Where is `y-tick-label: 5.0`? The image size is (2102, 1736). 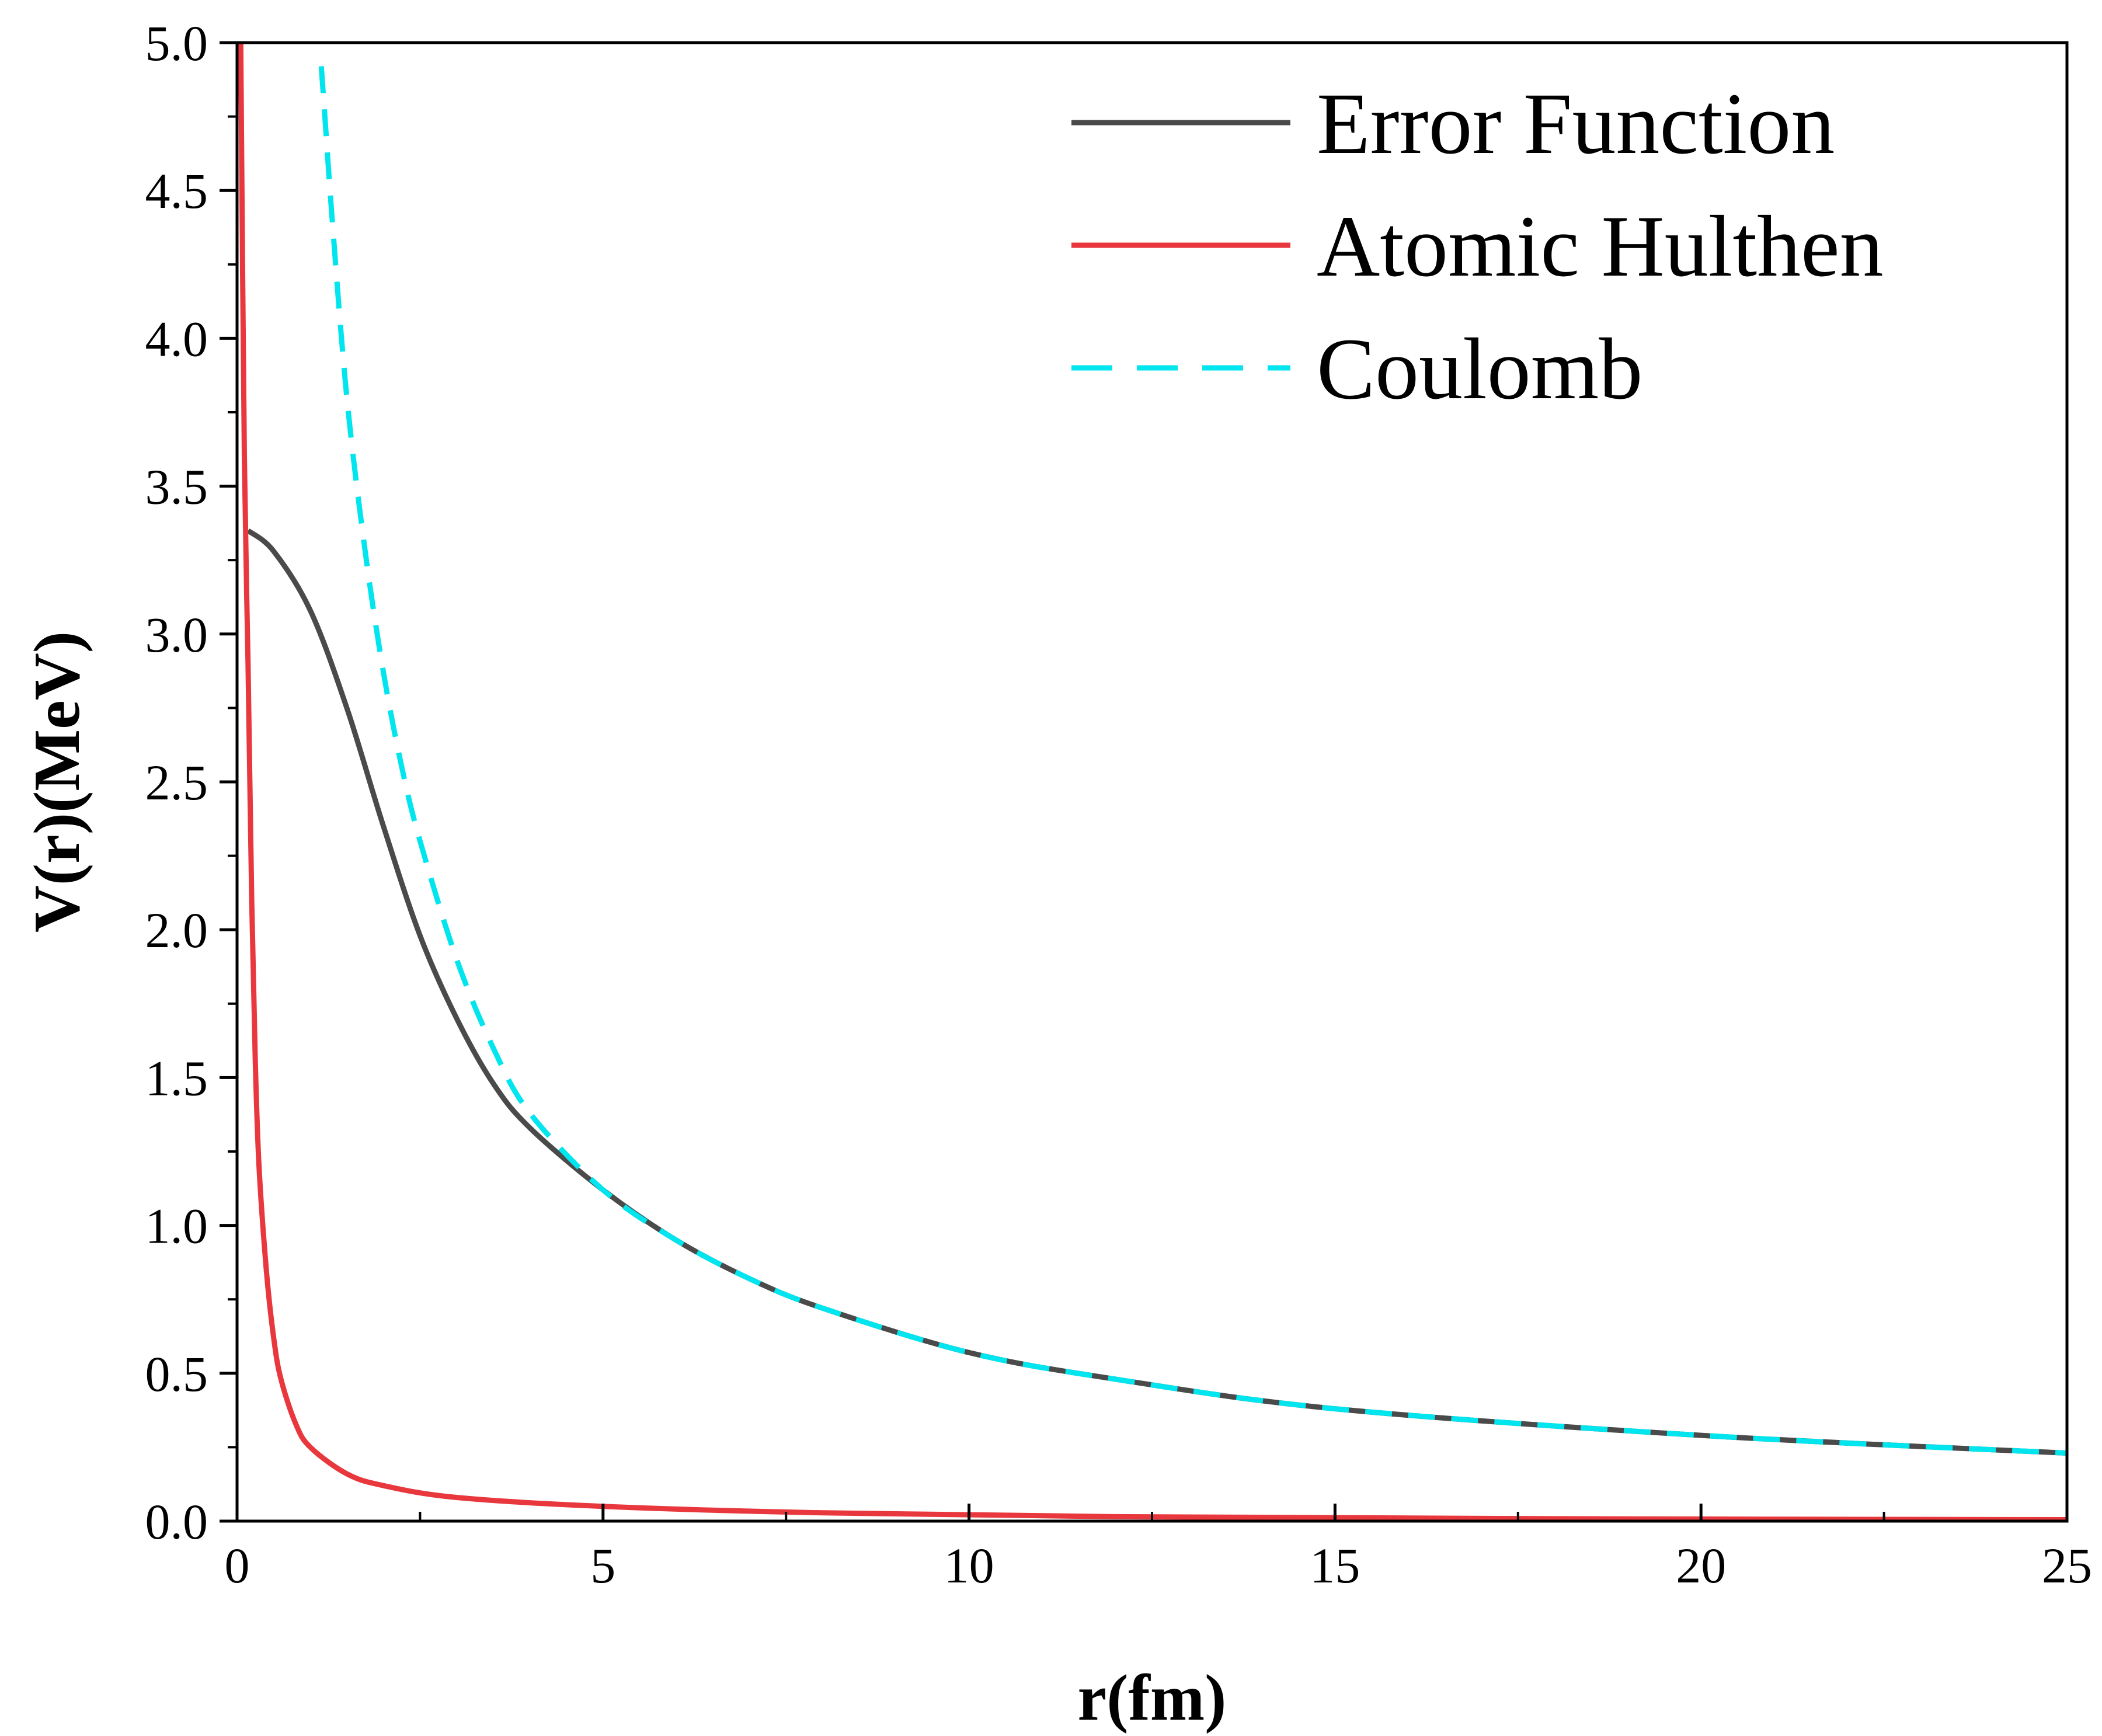 y-tick-label: 5.0 is located at coordinates (176, 43).